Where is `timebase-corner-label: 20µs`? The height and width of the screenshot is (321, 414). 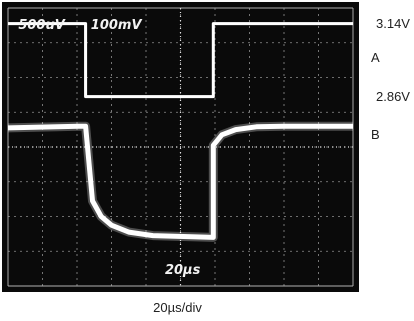
timebase-corner-label: 20µs is located at coordinates (183, 270).